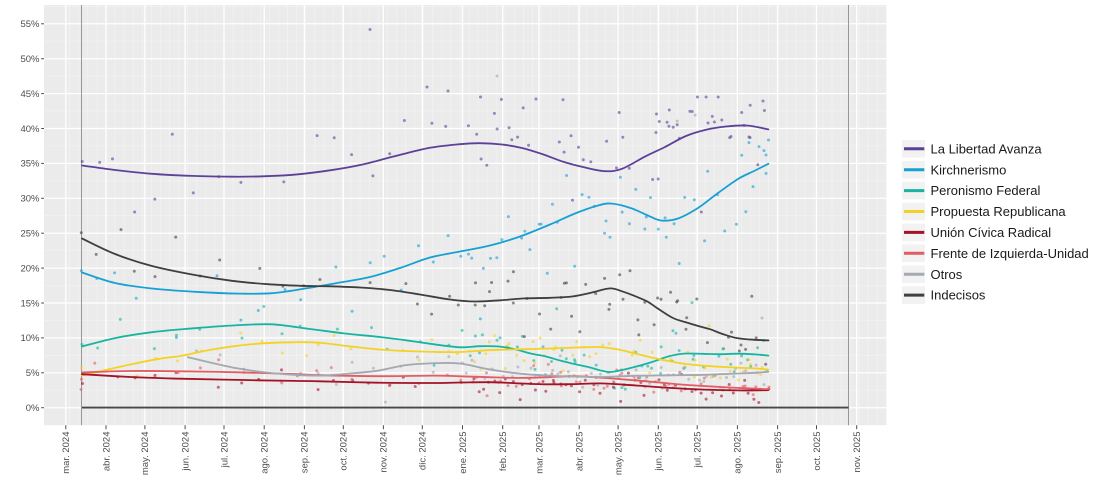 This screenshot has height=494, width=1100. I want to click on svg-text: 50%, so click(30, 59).